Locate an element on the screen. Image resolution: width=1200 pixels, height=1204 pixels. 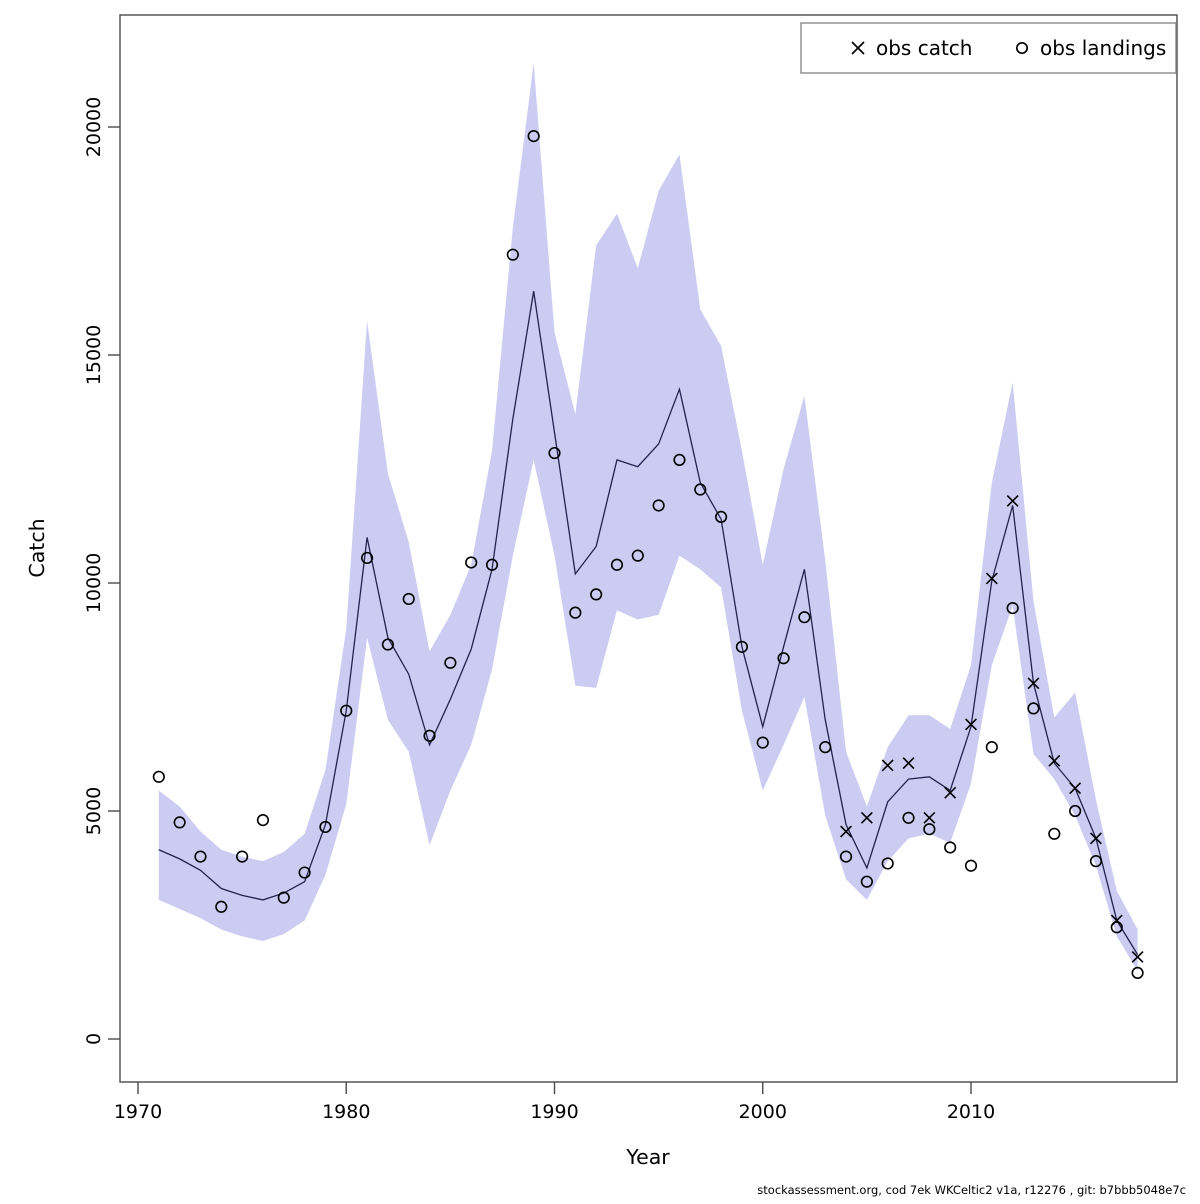
legend: obs catch obs landings is located at coordinates (988, 48).